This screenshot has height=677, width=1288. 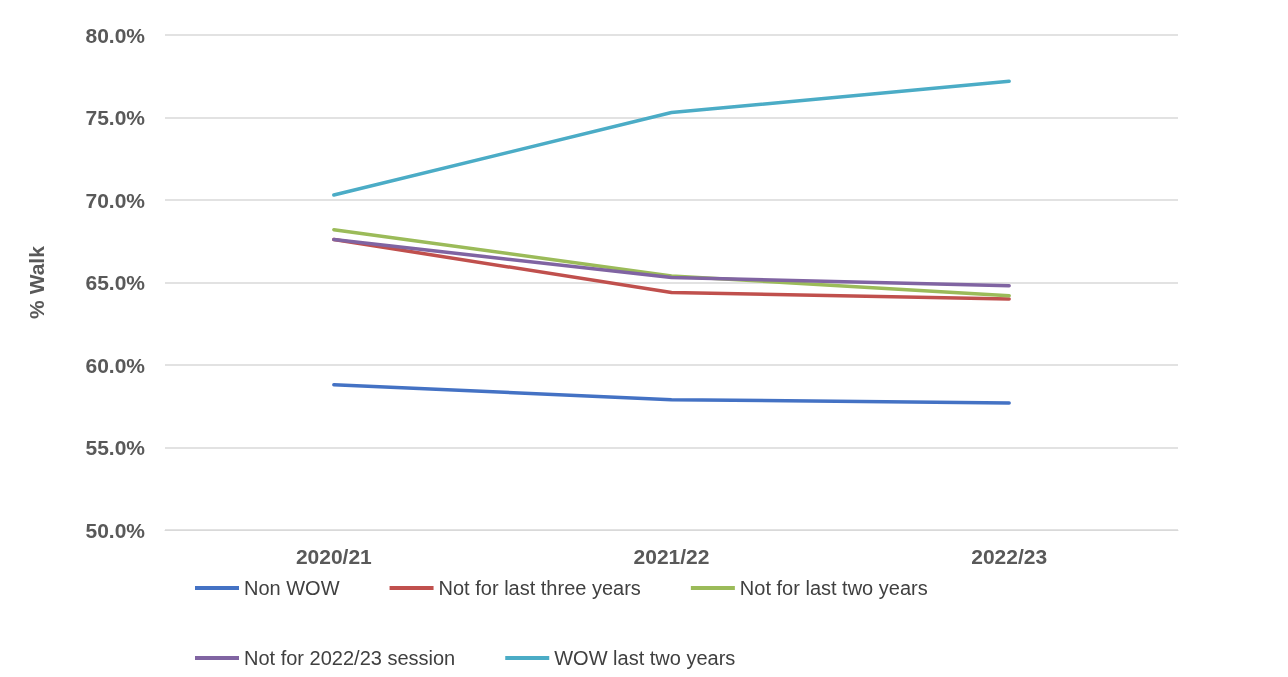 I want to click on y-tick-label: 65.0%, so click(x=115, y=282).